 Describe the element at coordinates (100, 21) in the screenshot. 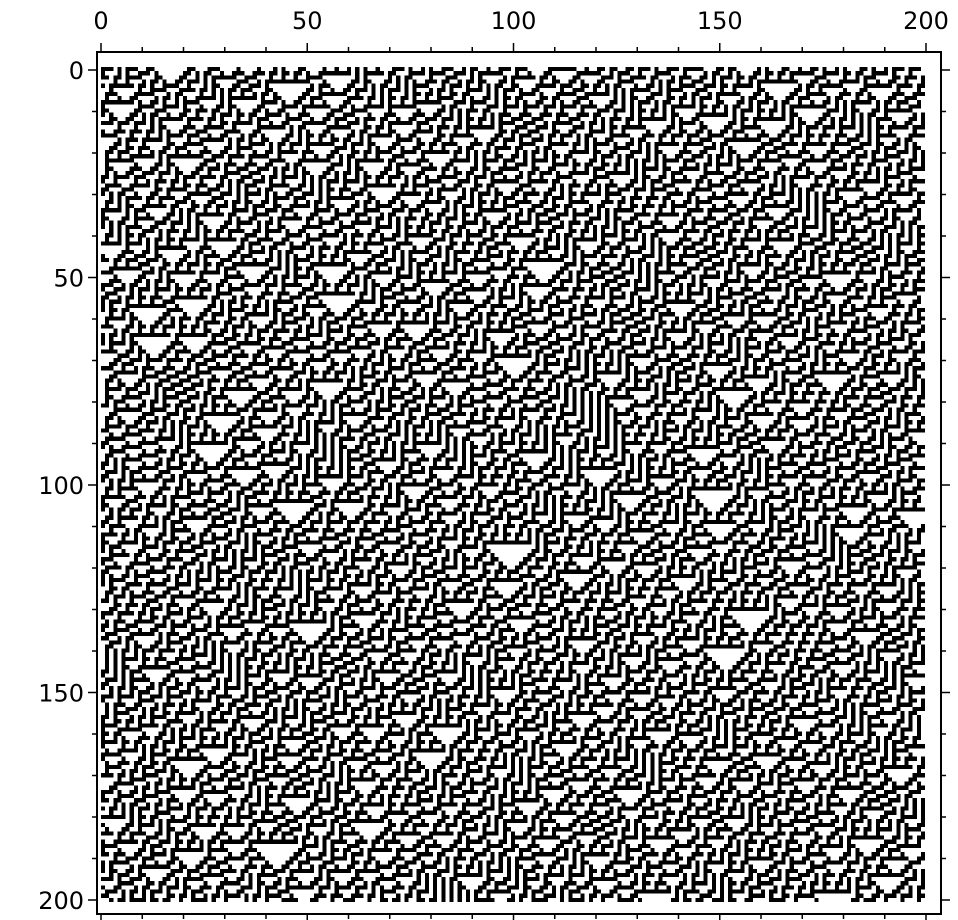

I see `x-tick-label: 0` at that location.